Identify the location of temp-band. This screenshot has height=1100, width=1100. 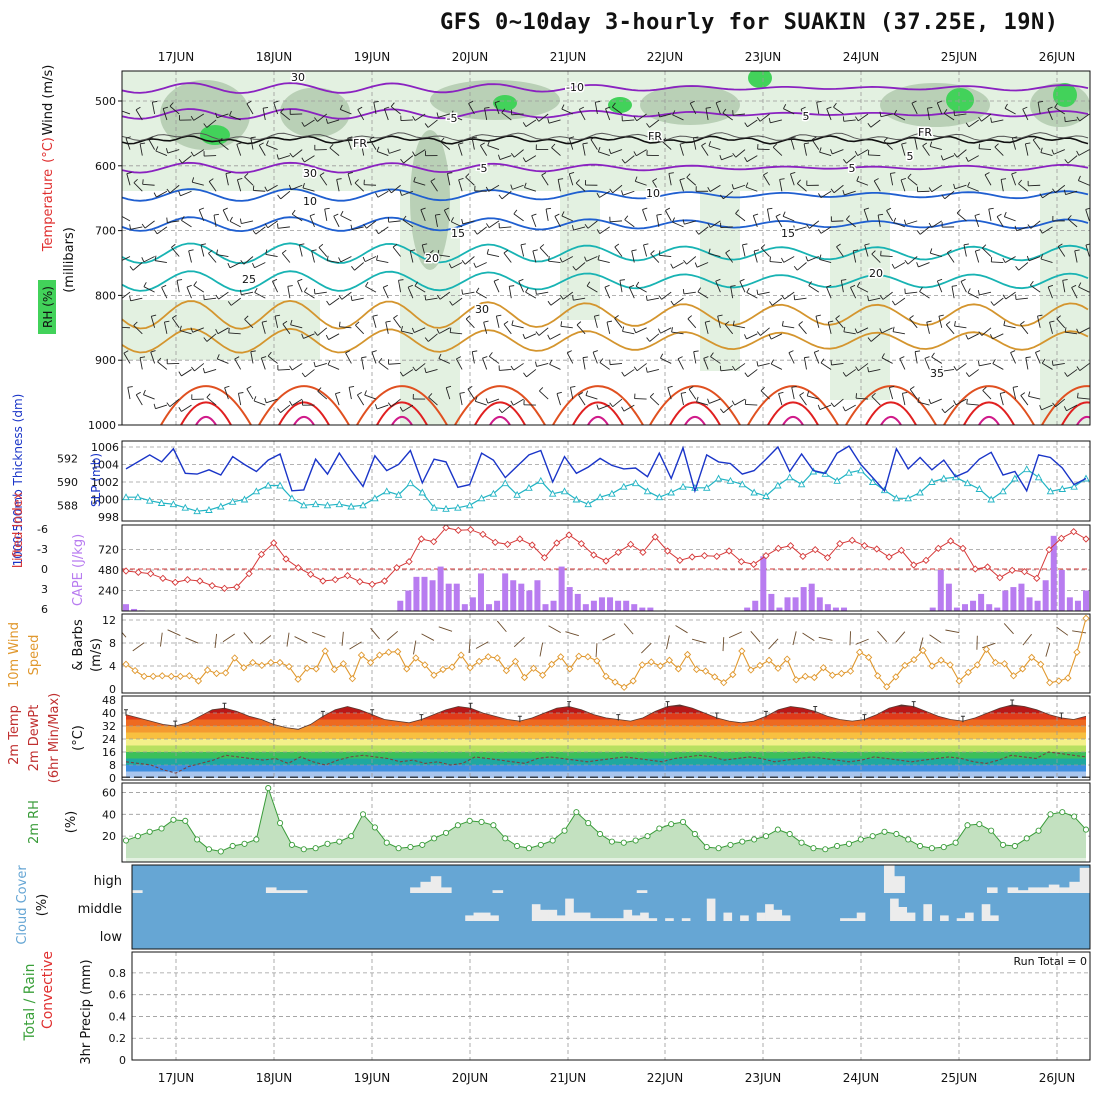
(606, 722).